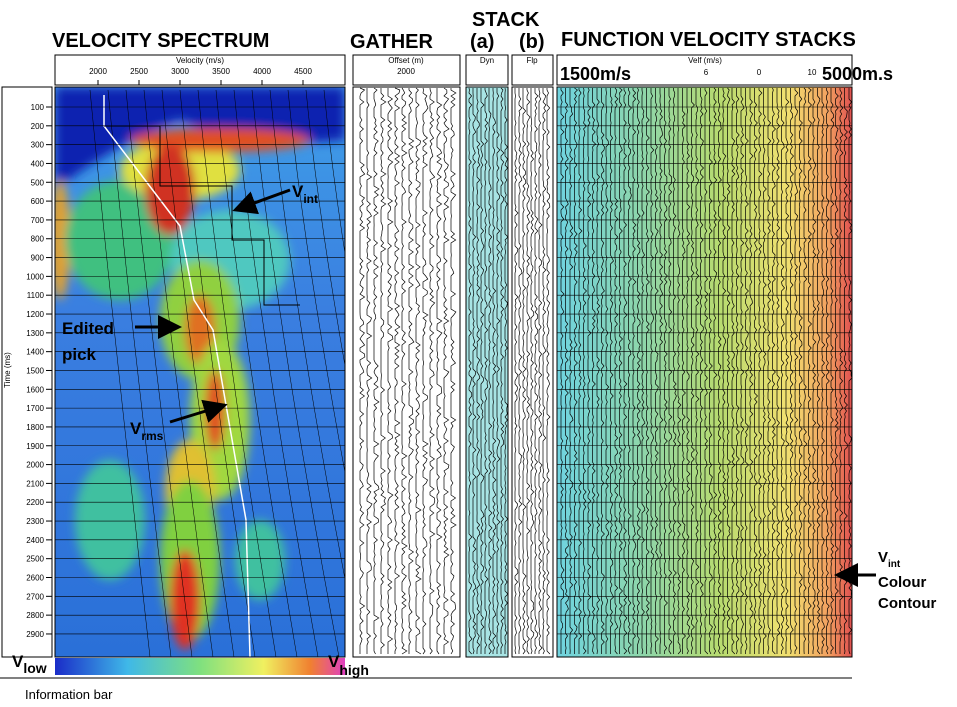 The image size is (957, 707). I want to click on tick-label: 1400, so click(35, 352).